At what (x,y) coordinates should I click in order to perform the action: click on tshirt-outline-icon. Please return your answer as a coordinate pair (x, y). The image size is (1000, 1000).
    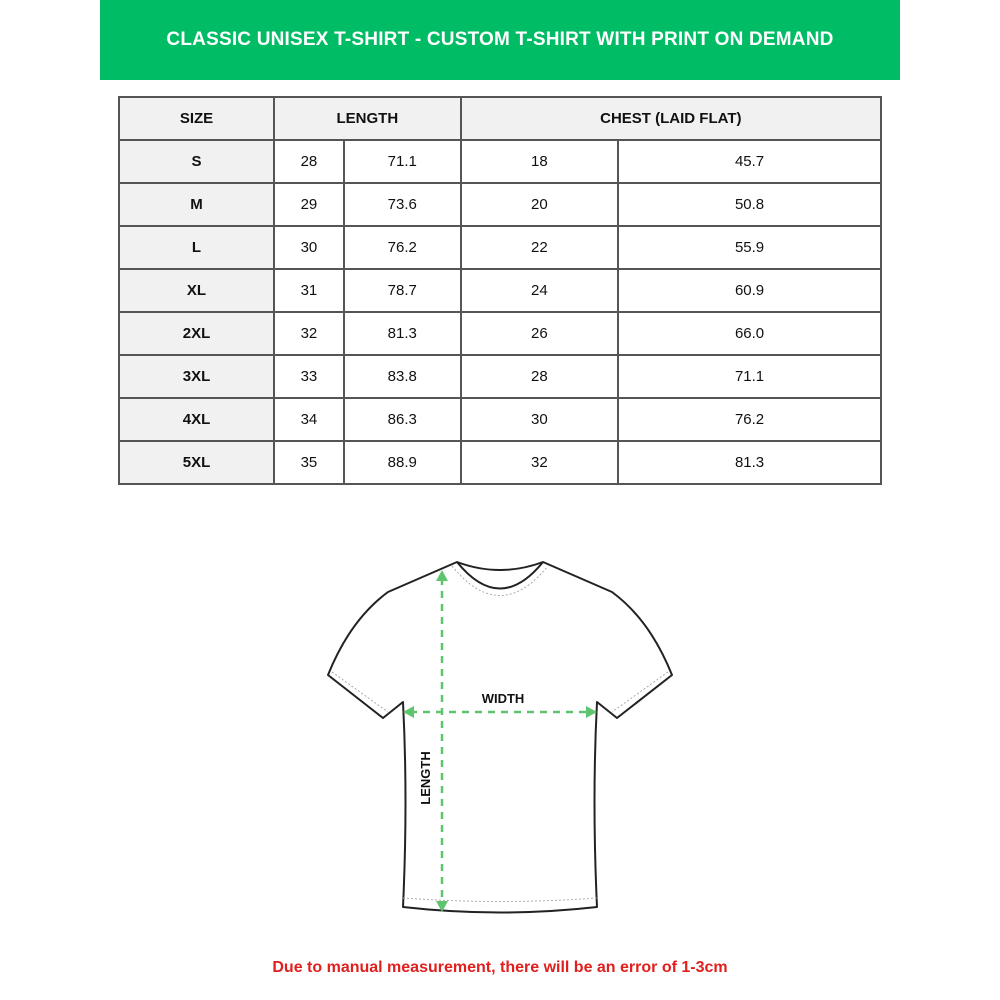
    Looking at the image, I should click on (500, 737).